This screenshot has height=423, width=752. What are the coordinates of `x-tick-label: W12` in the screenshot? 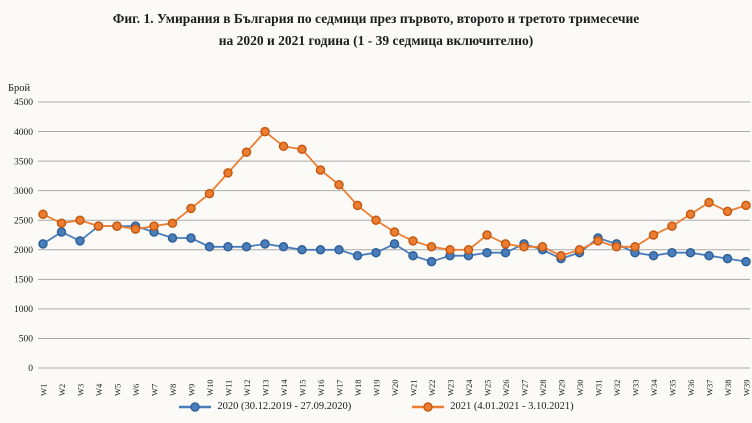 It's located at (247, 387).